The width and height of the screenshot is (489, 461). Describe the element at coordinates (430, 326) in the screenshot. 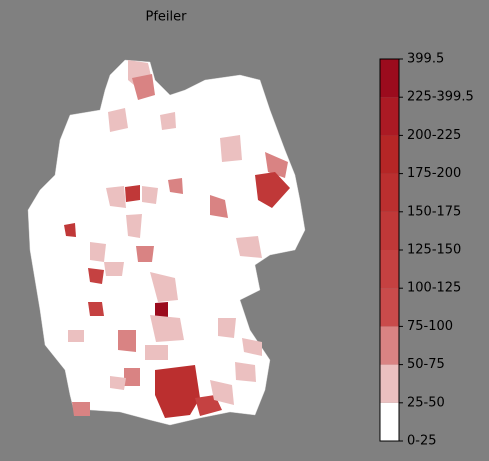

I see `colorbar-tick-label: 75-100` at that location.